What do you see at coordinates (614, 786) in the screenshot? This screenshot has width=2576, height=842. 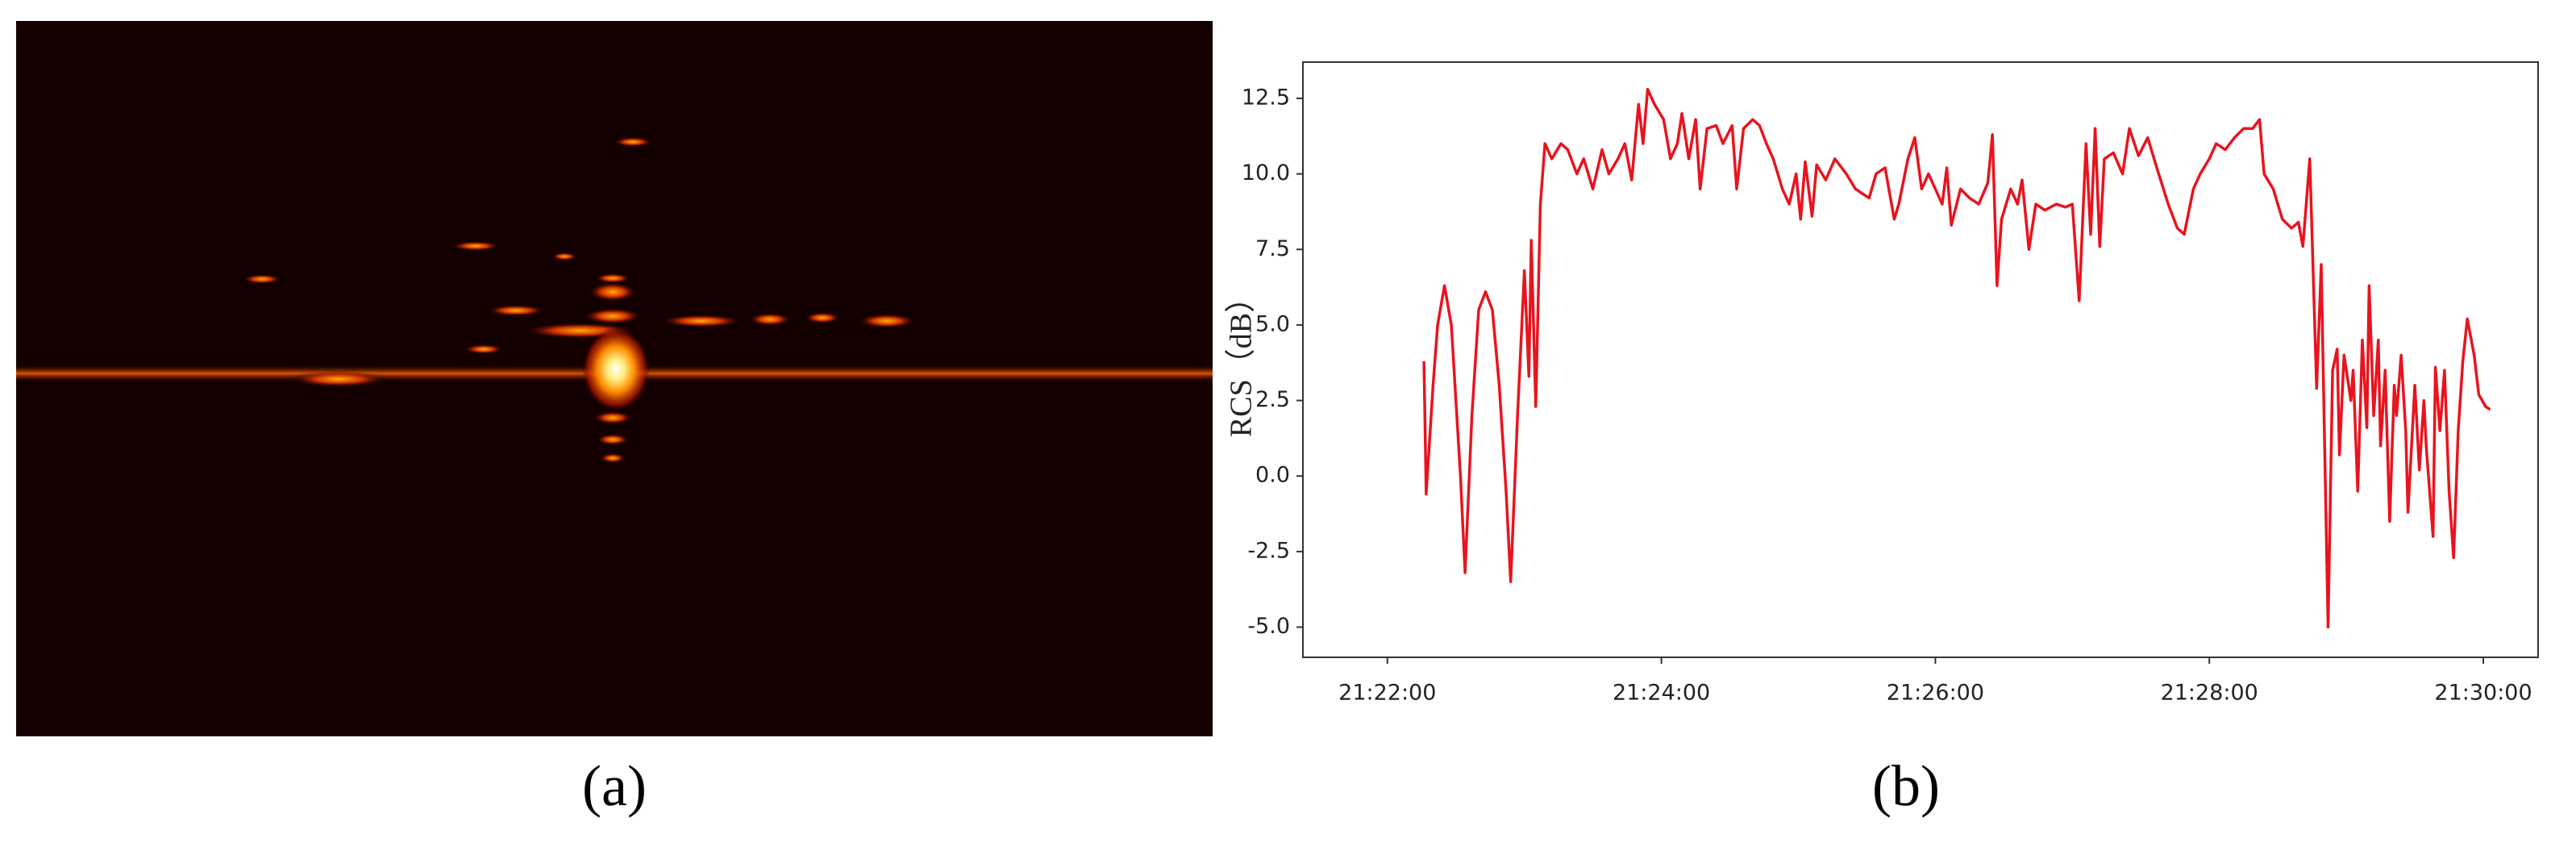 I see `panel-label: (a)` at bounding box center [614, 786].